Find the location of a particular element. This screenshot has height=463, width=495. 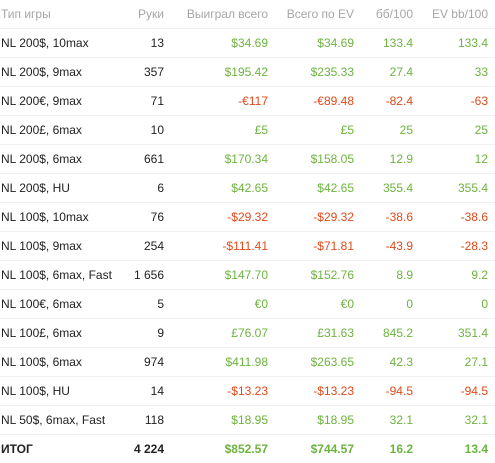

cell-game-type: NL 100$, 9max is located at coordinates (61, 246).